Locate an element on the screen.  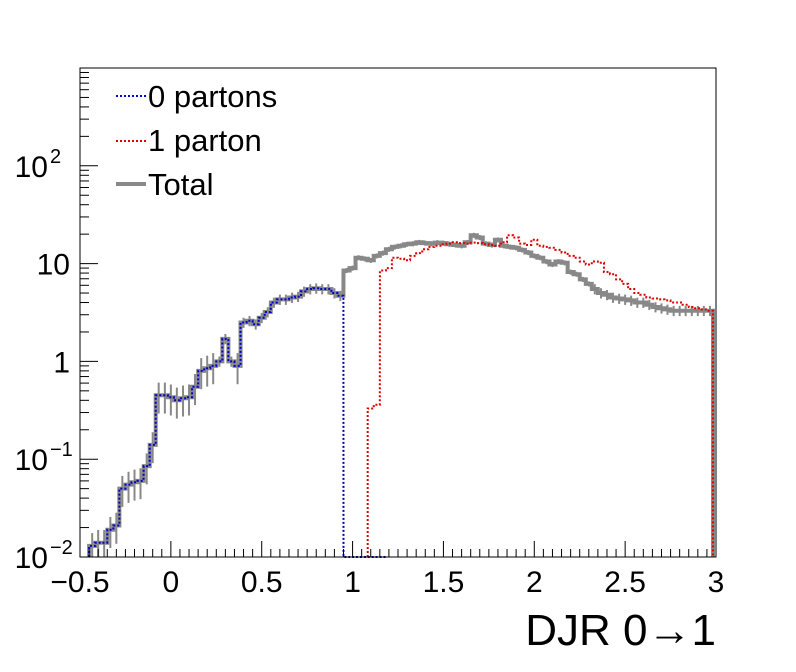
y-tick-exponent: −2 is located at coordinates (61, 548).